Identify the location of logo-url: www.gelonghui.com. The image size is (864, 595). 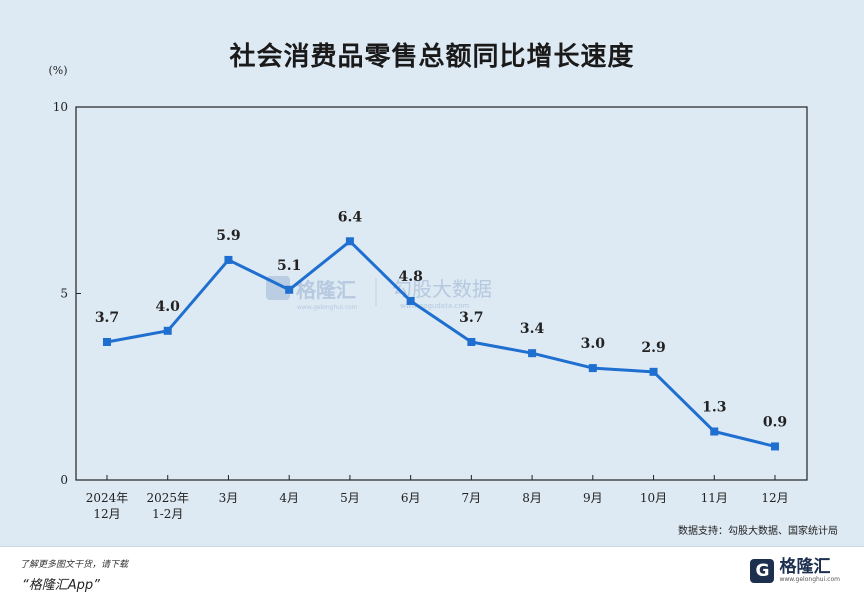
(809, 579).